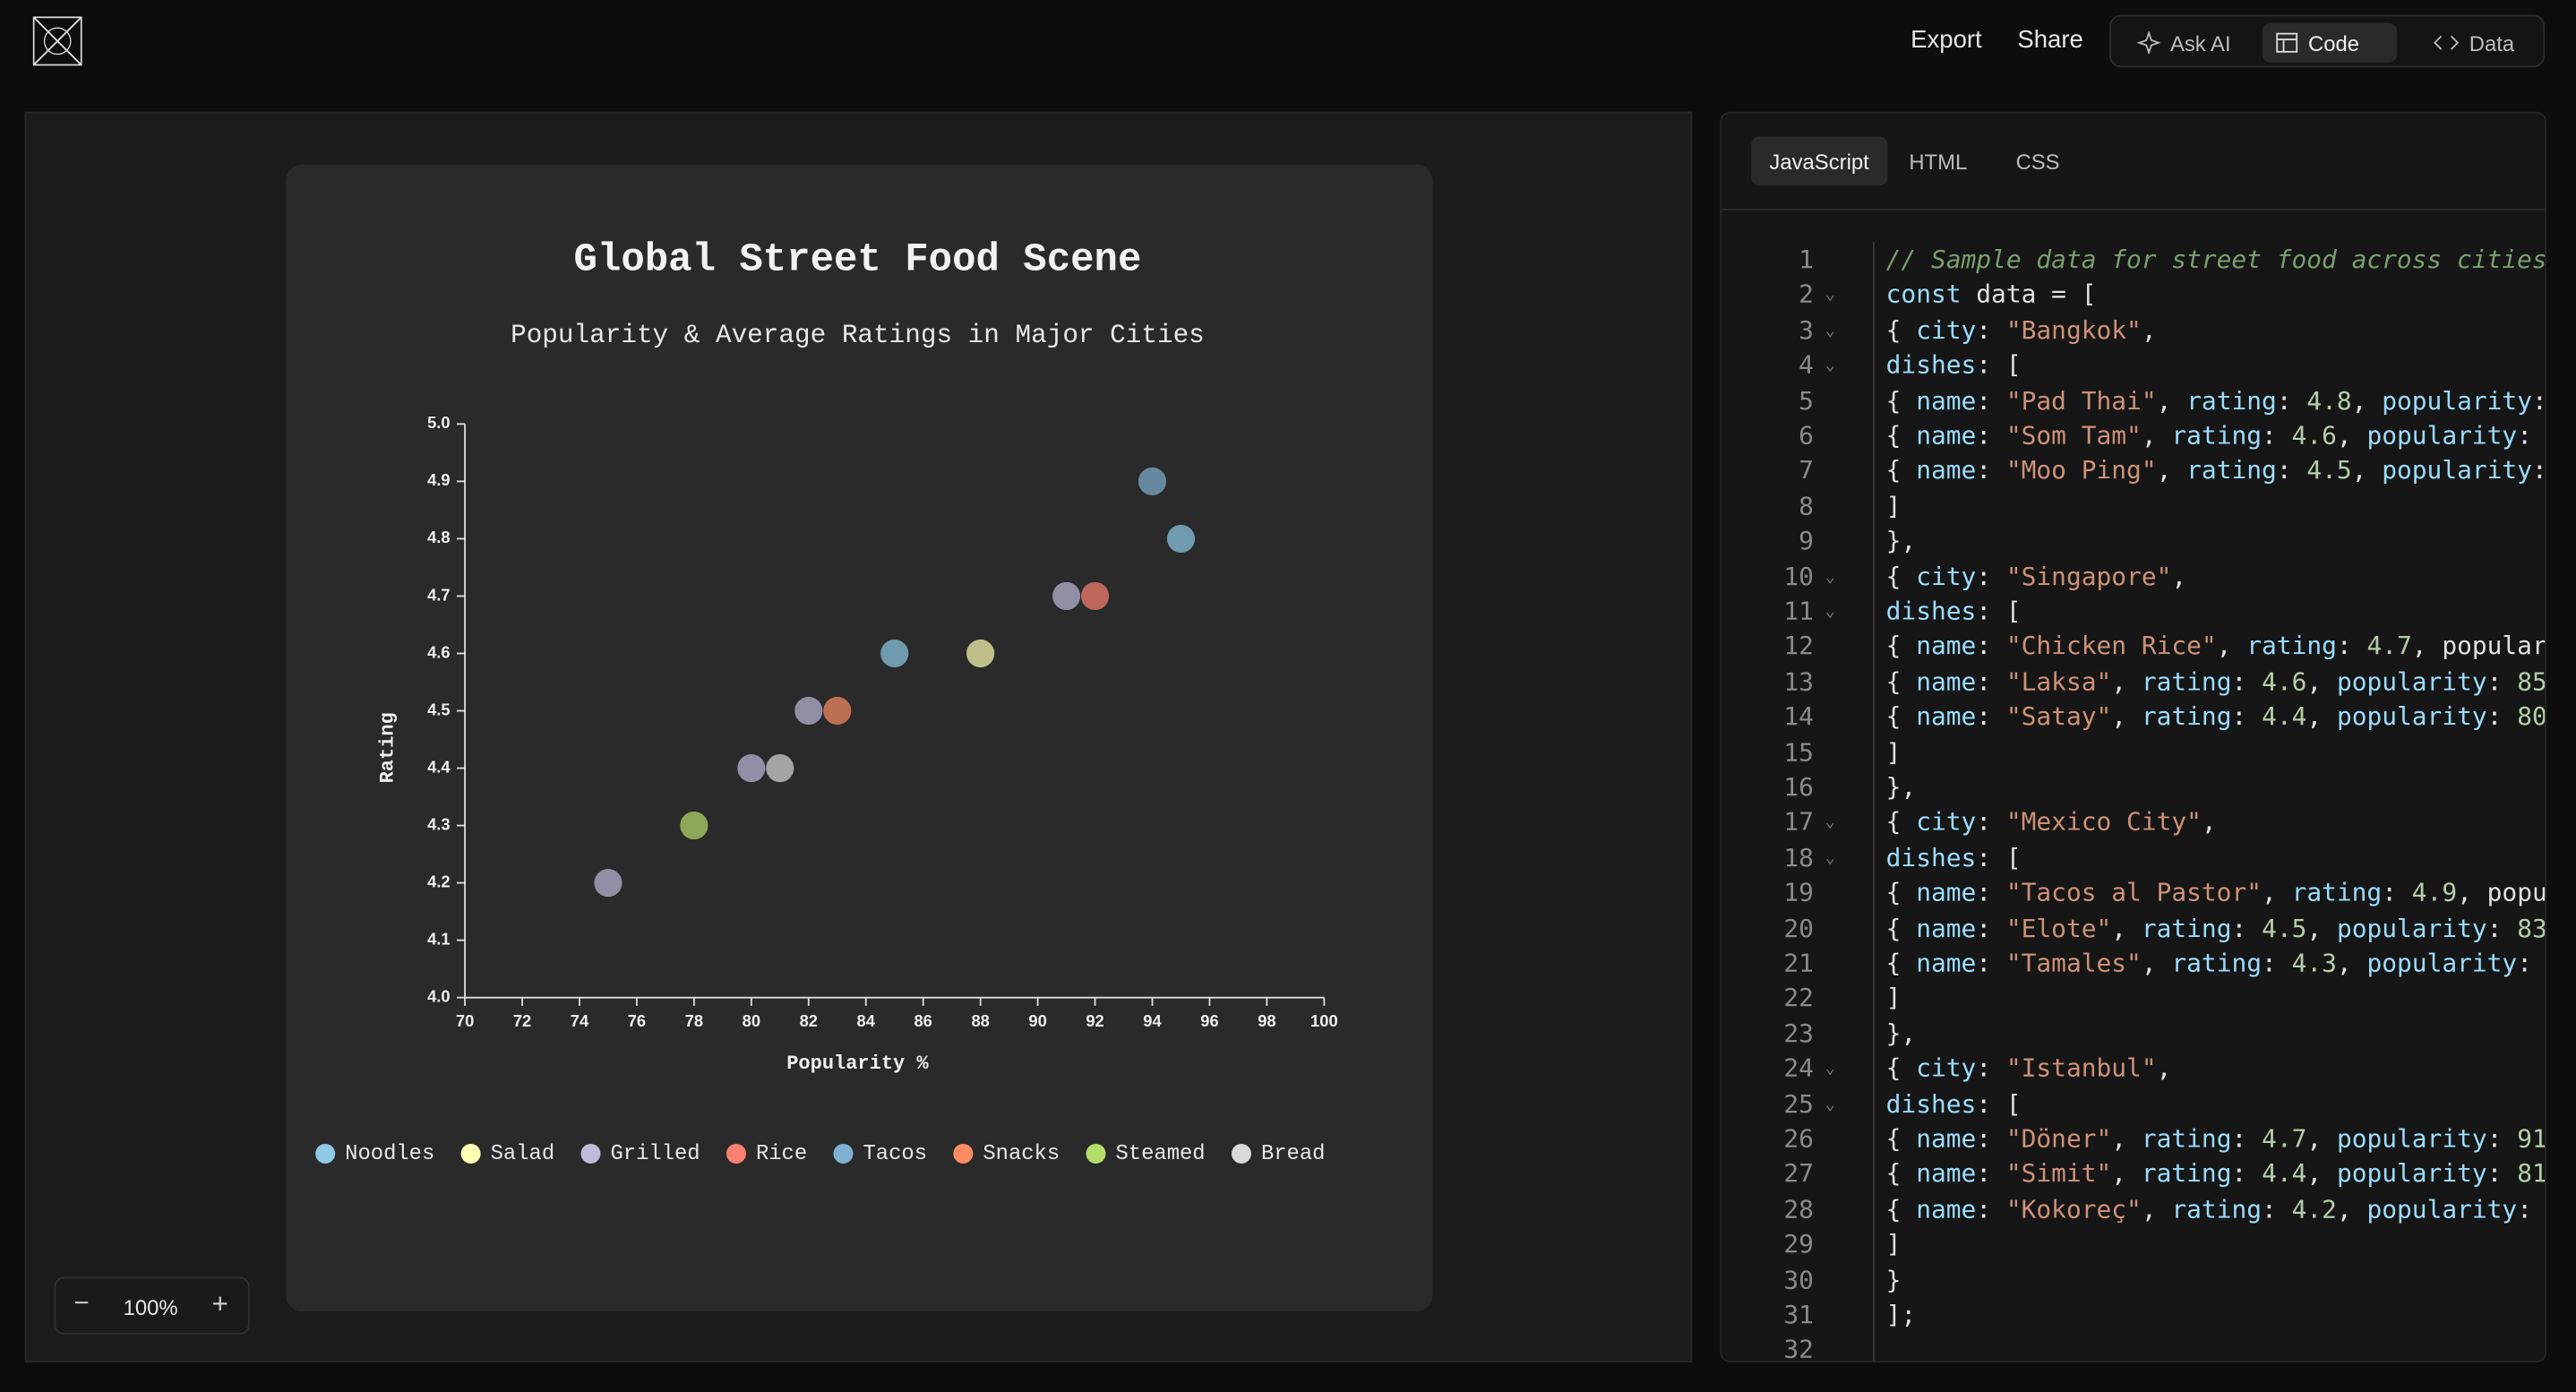 The width and height of the screenshot is (2576, 1392). What do you see at coordinates (2330, 42) in the screenshot?
I see `code-button: Code` at bounding box center [2330, 42].